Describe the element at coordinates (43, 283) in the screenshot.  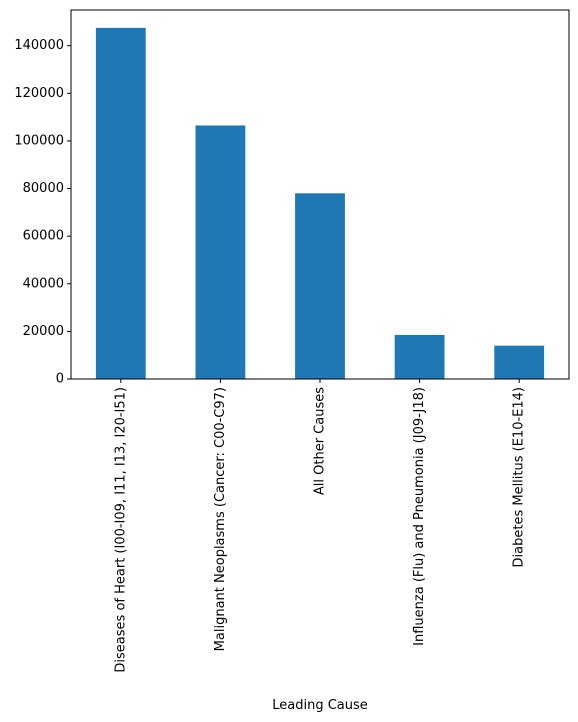
I see `y-tick-label: 40000` at that location.